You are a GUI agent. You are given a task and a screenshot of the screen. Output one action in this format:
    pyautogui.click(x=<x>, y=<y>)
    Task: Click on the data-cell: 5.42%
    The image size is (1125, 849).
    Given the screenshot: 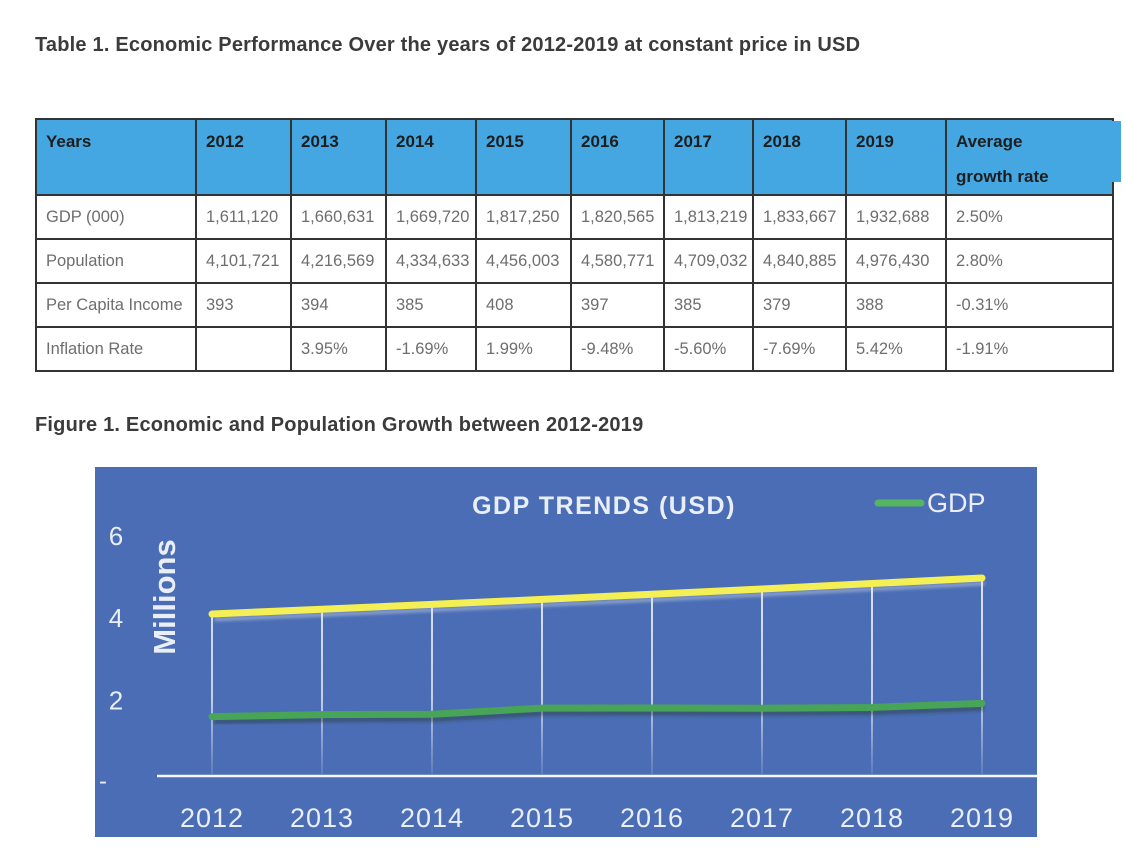 What is the action you would take?
    pyautogui.click(x=896, y=349)
    